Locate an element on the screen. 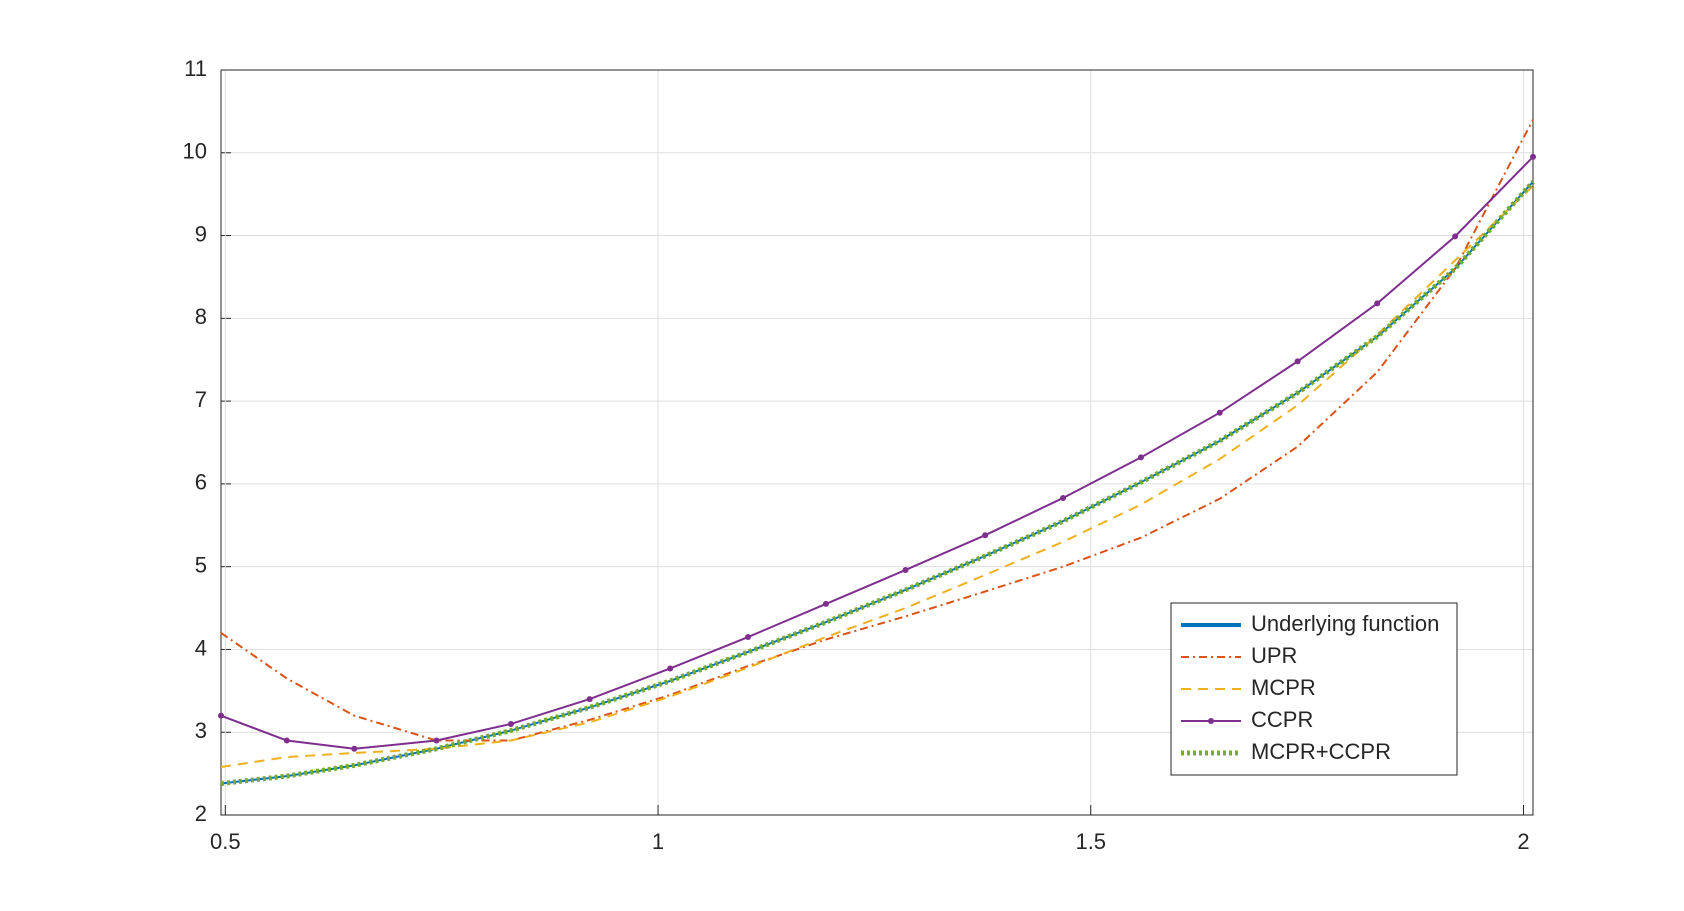  y-tick-label: 4 is located at coordinates (201, 647).